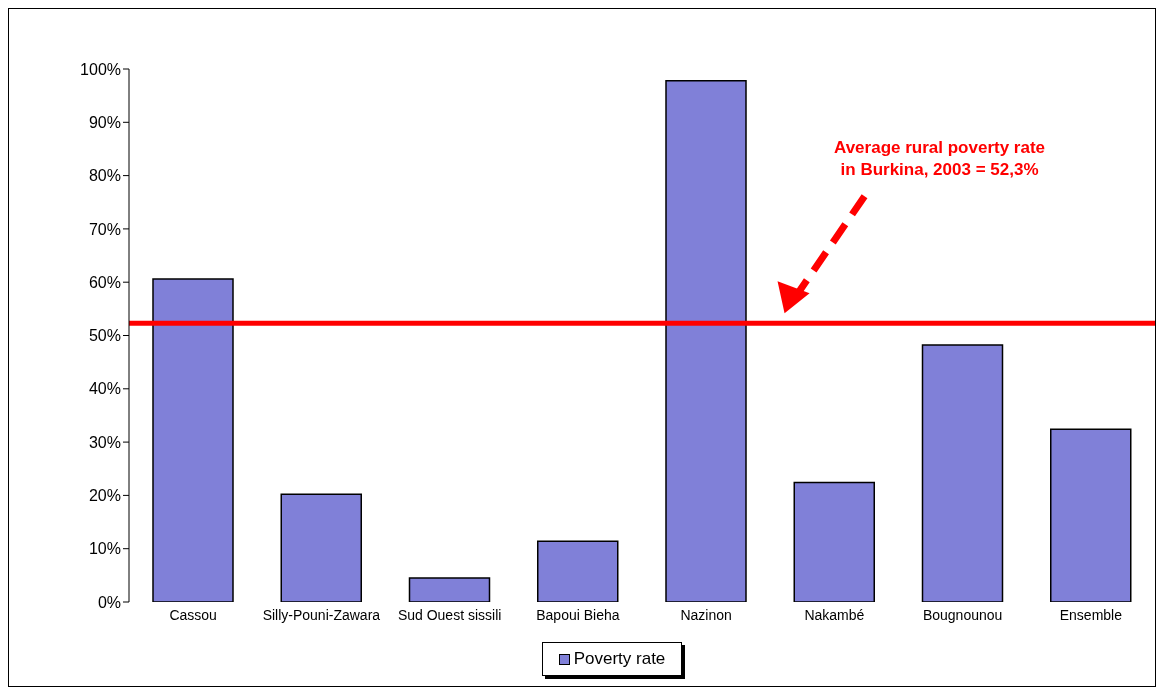 Image resolution: width=1162 pixels, height=693 pixels. Describe the element at coordinates (104, 282) in the screenshot. I see `y-tick-label: 60%` at that location.